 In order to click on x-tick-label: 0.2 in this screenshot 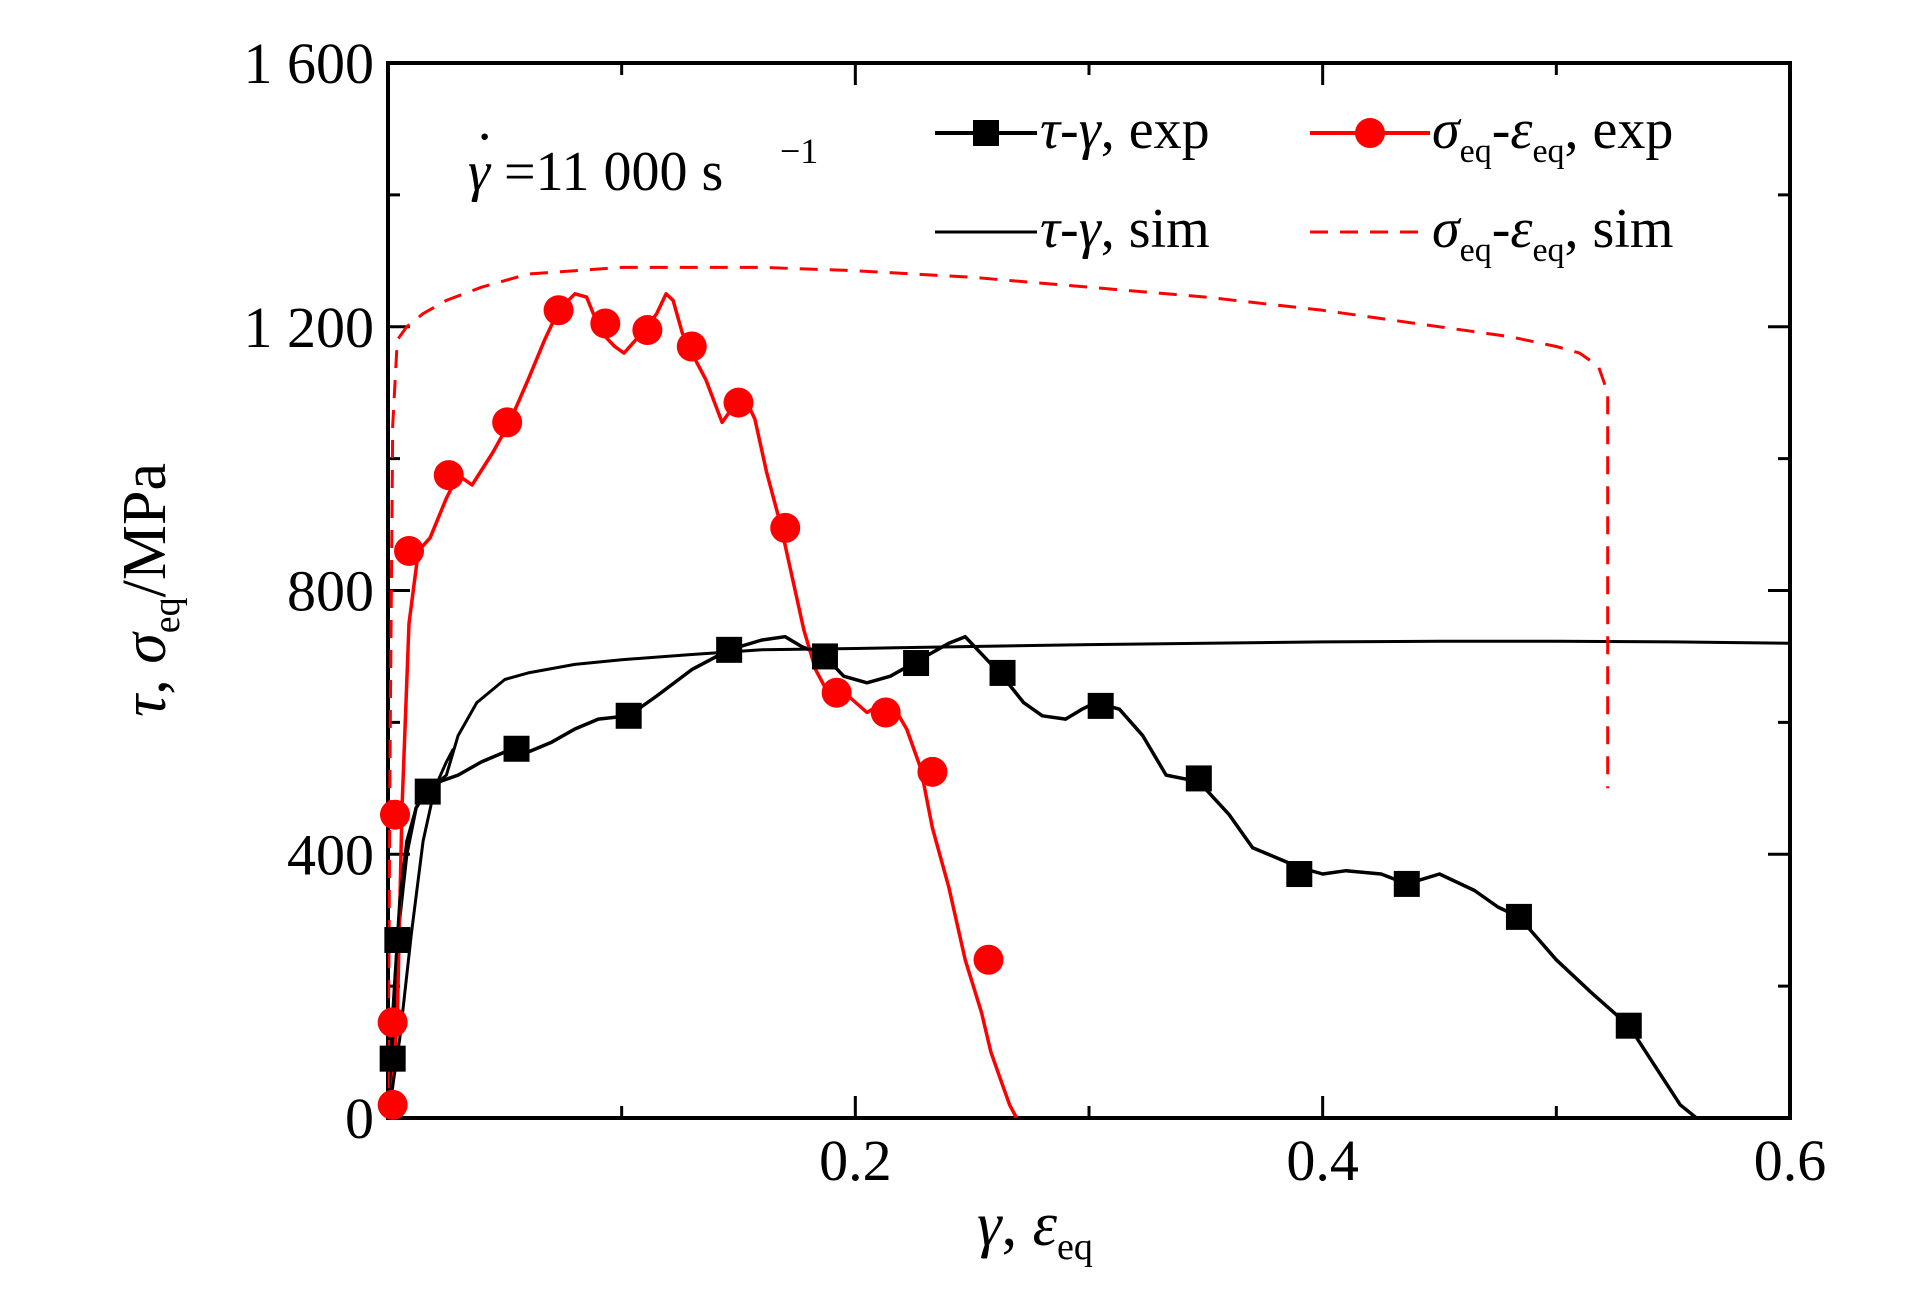, I will do `click(855, 1160)`.